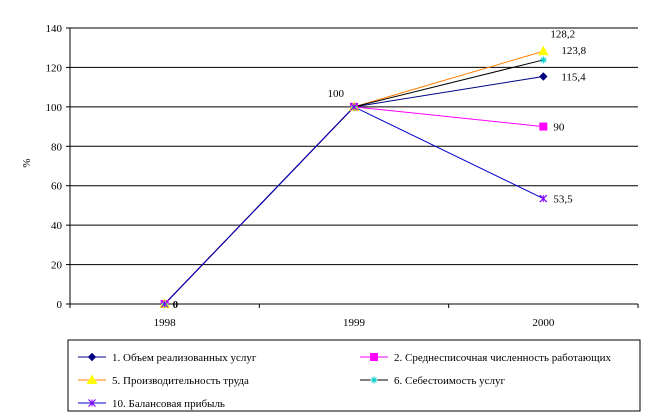 This screenshot has height=418, width=654. Describe the element at coordinates (562, 34) in the screenshot. I see `data-label: 128,2` at that location.